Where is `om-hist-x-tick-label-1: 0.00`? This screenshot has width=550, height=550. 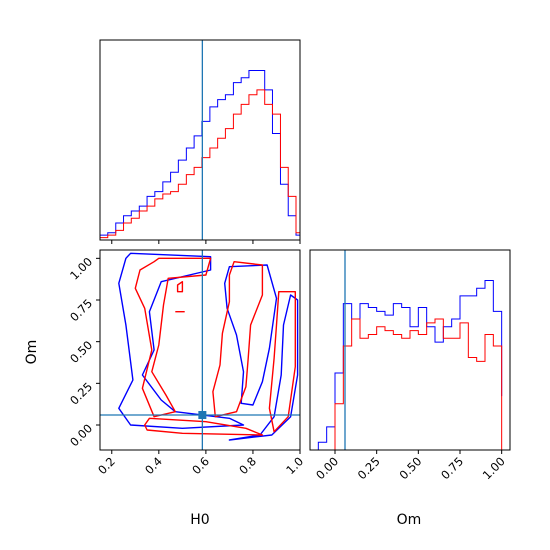 om-hist-x-tick-label-1: 0.00 is located at coordinates (327, 468).